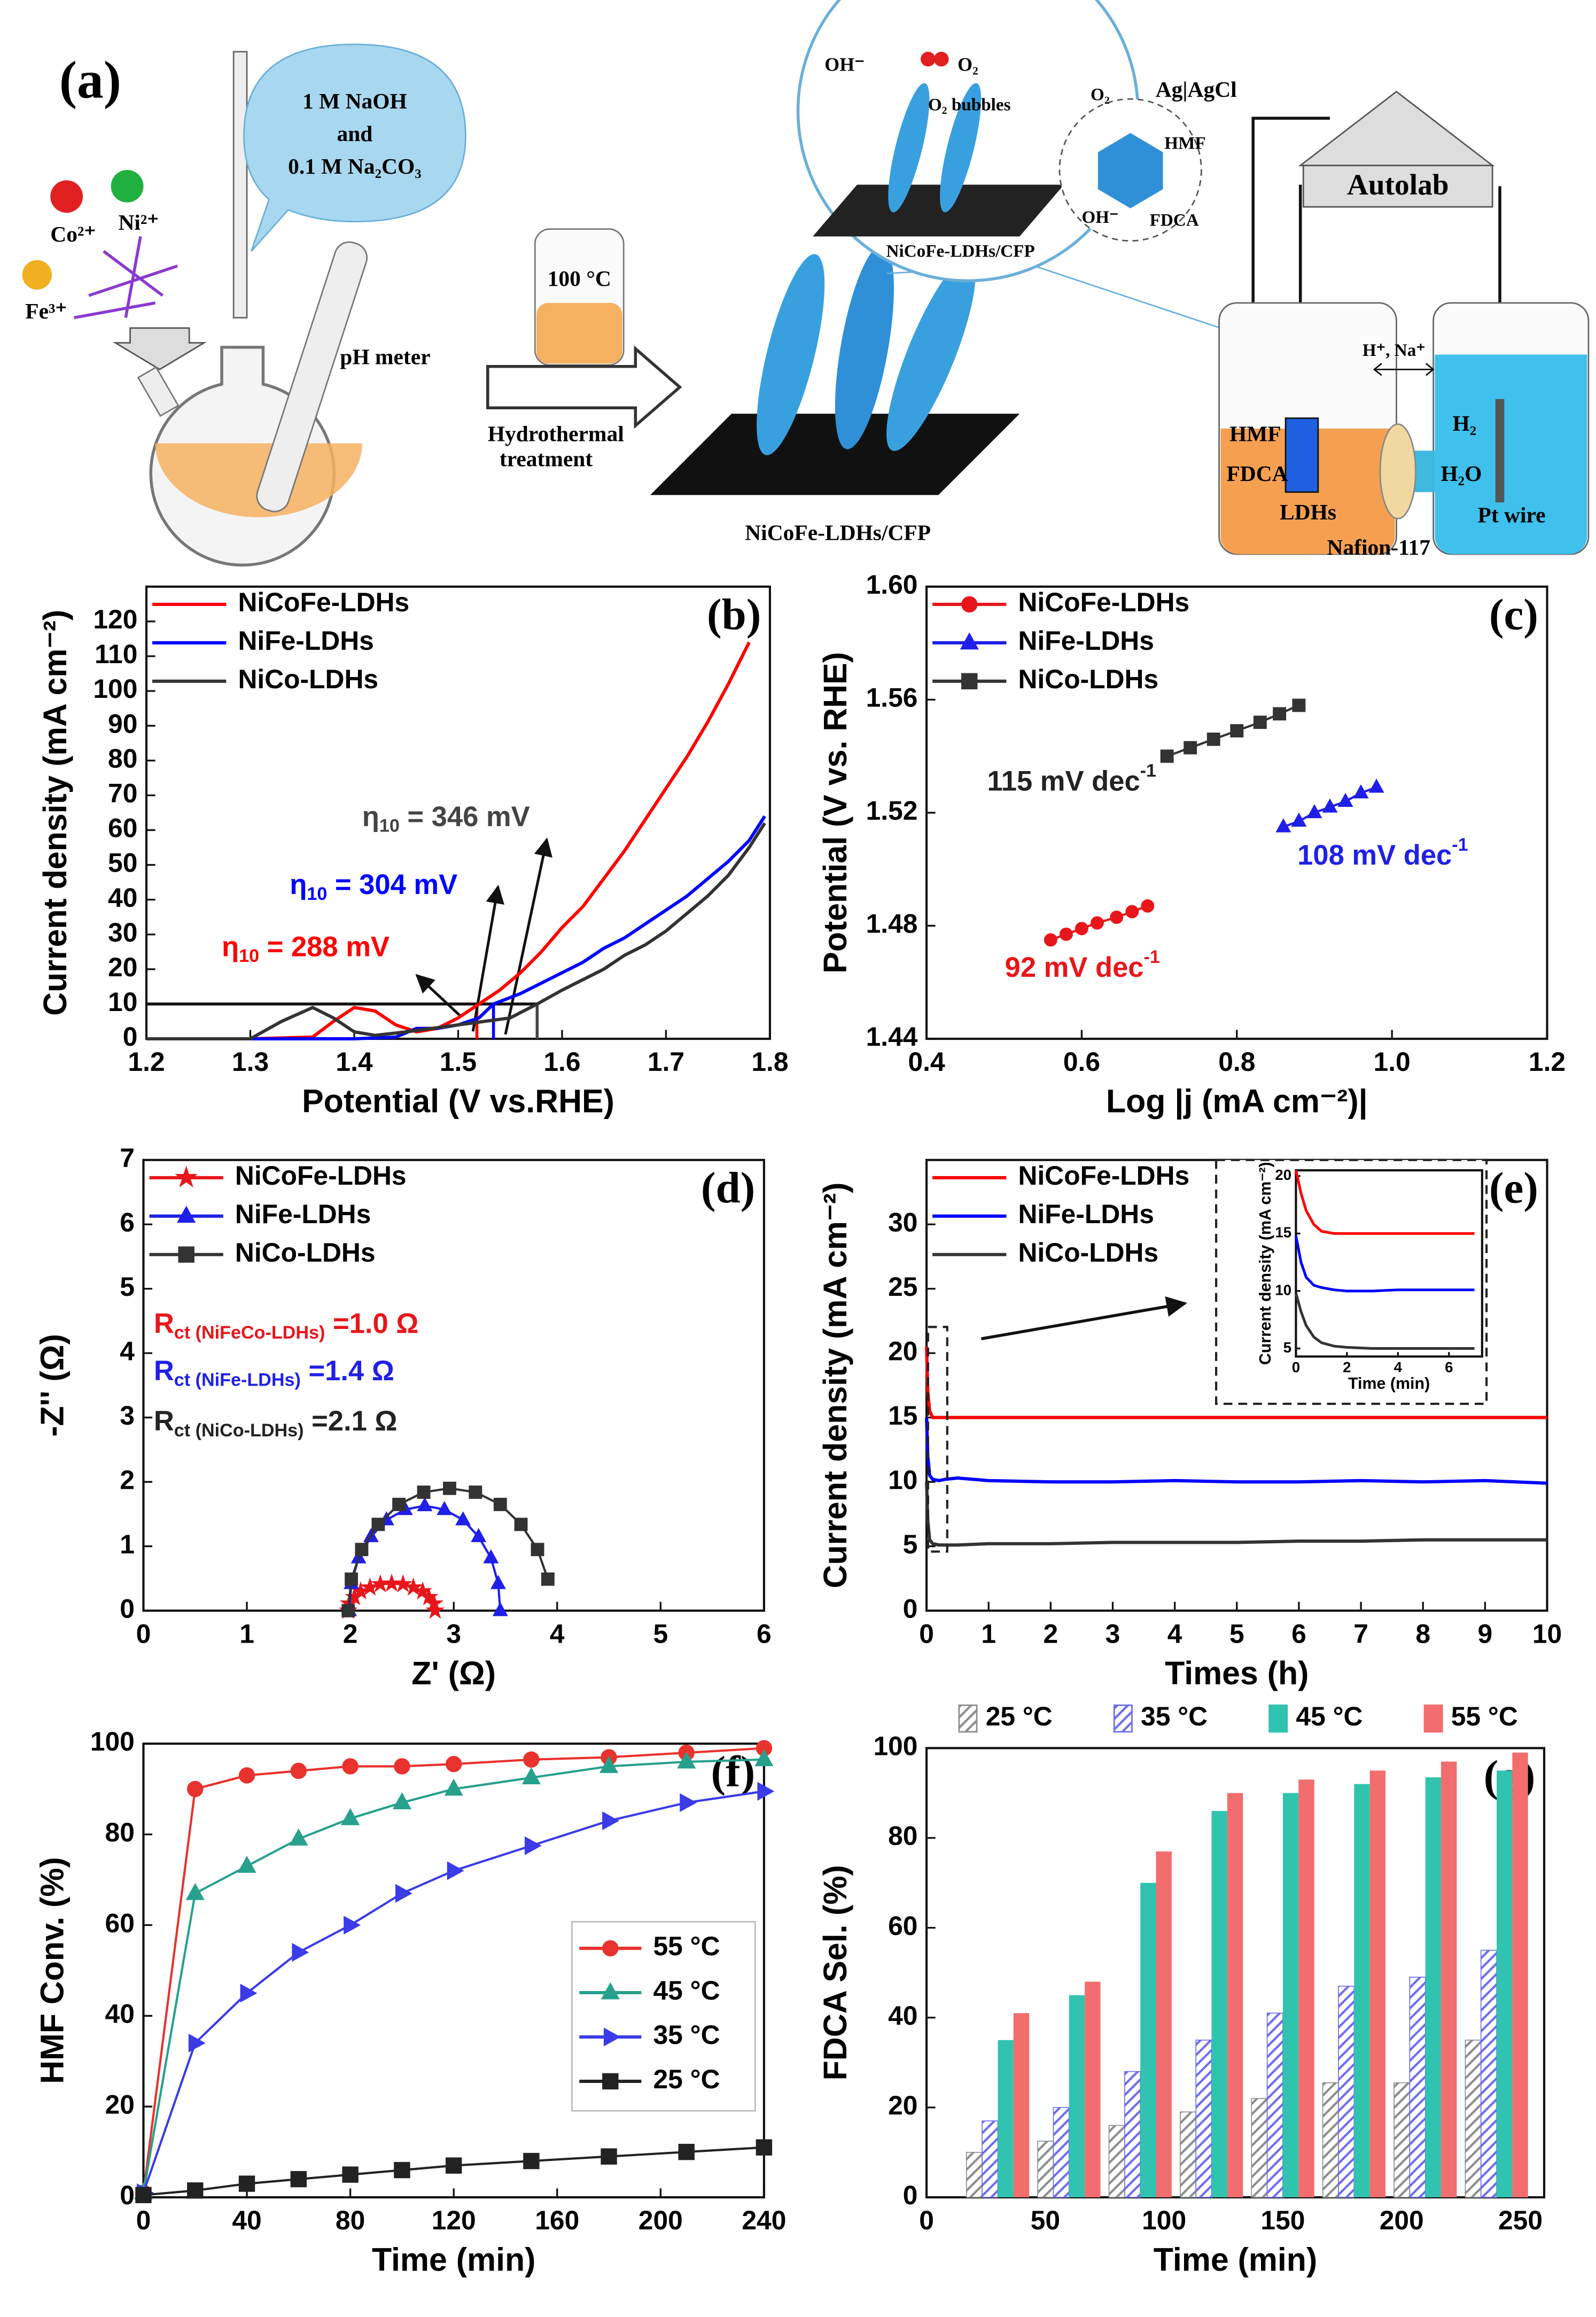 Image resolution: width=1596 pixels, height=2317 pixels. I want to click on legend-label: NiCoFe-LDHs, so click(323, 602).